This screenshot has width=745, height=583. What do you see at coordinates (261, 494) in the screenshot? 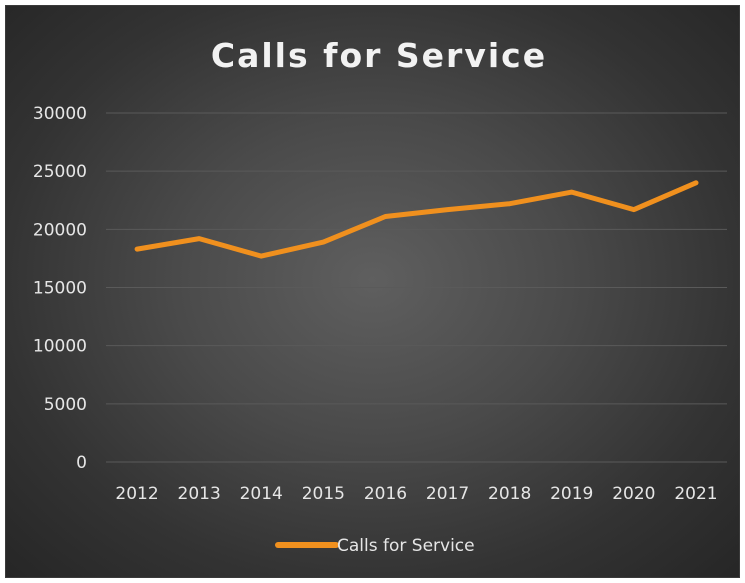
I see `x-tick-label: 2014` at bounding box center [261, 494].